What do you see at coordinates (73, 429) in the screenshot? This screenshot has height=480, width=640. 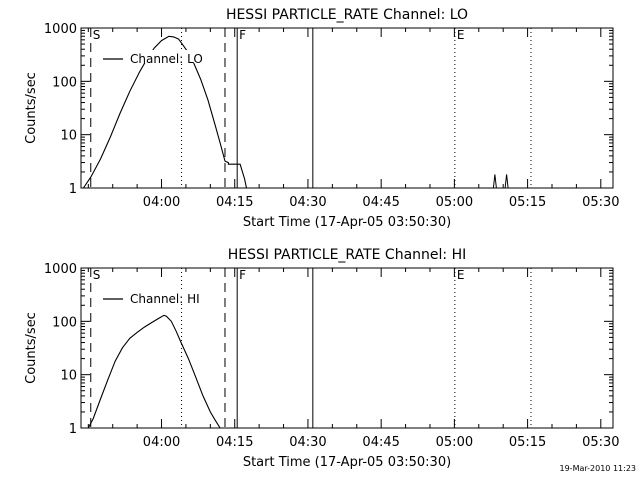 I see `panel-2-y-tick-label: 1` at bounding box center [73, 429].